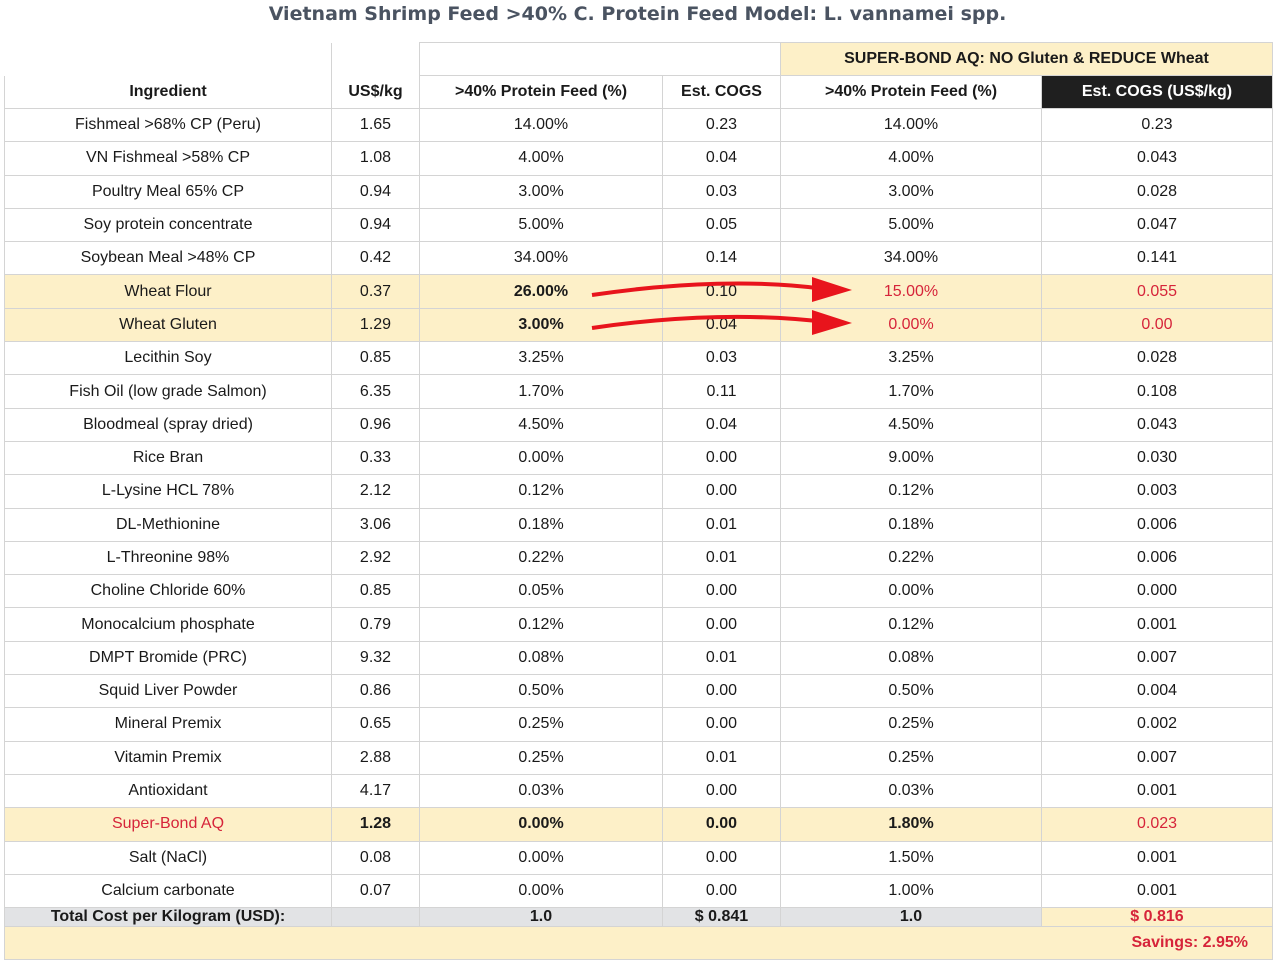 Image resolution: width=1280 pixels, height=978 pixels. I want to click on sb-cogs-cell: 0.003, so click(1157, 491).